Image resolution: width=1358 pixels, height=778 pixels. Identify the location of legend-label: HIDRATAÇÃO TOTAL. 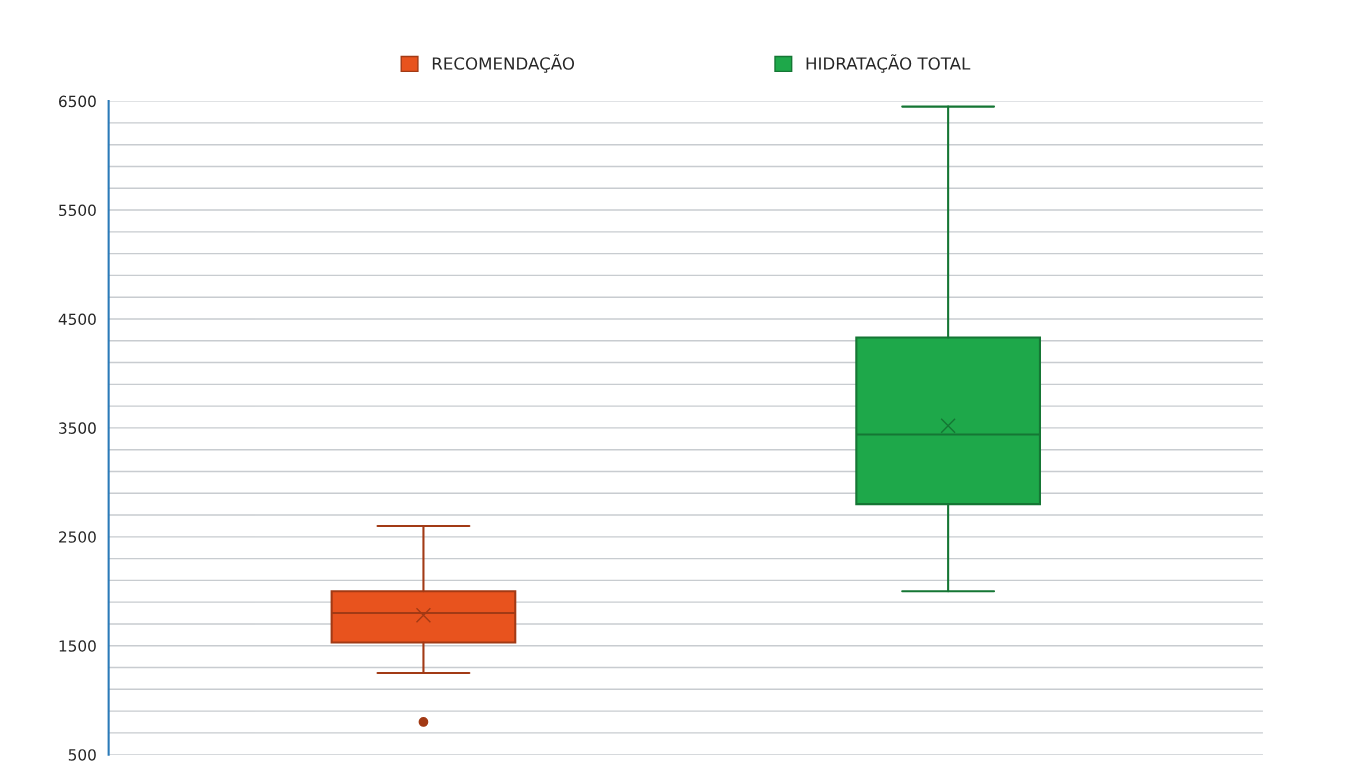
(888, 63).